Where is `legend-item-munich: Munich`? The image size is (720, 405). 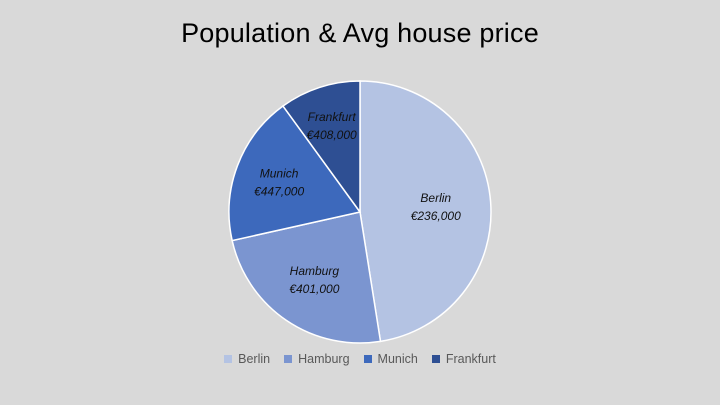 legend-item-munich: Munich is located at coordinates (390, 359).